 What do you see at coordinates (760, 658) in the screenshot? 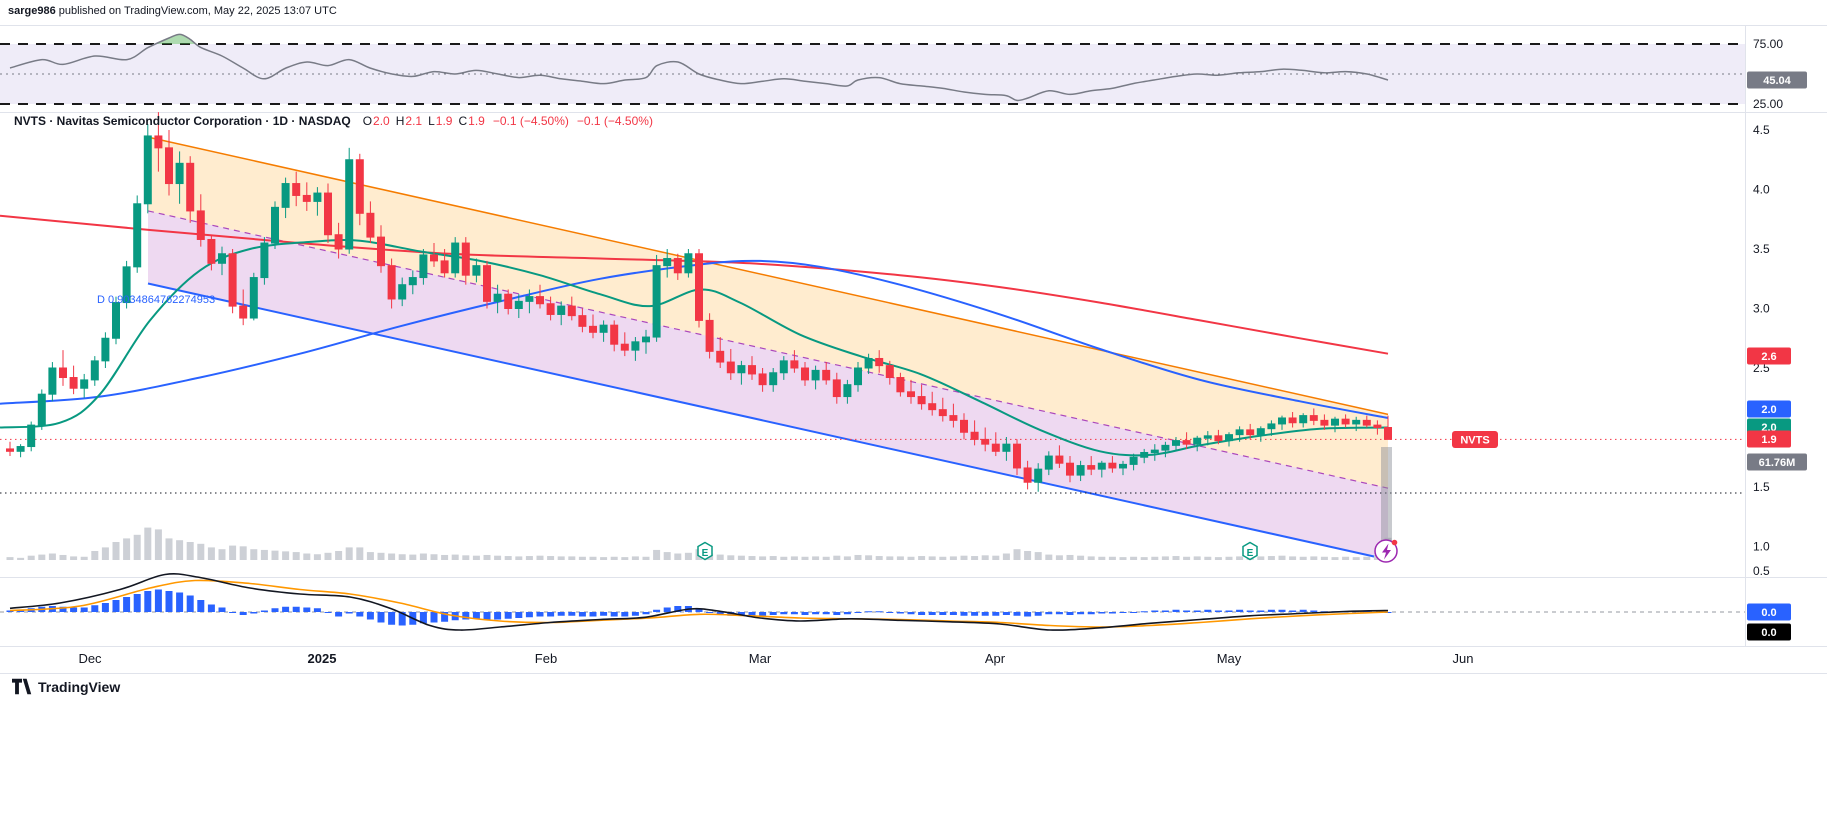
I see `date-label: Mar` at bounding box center [760, 658].